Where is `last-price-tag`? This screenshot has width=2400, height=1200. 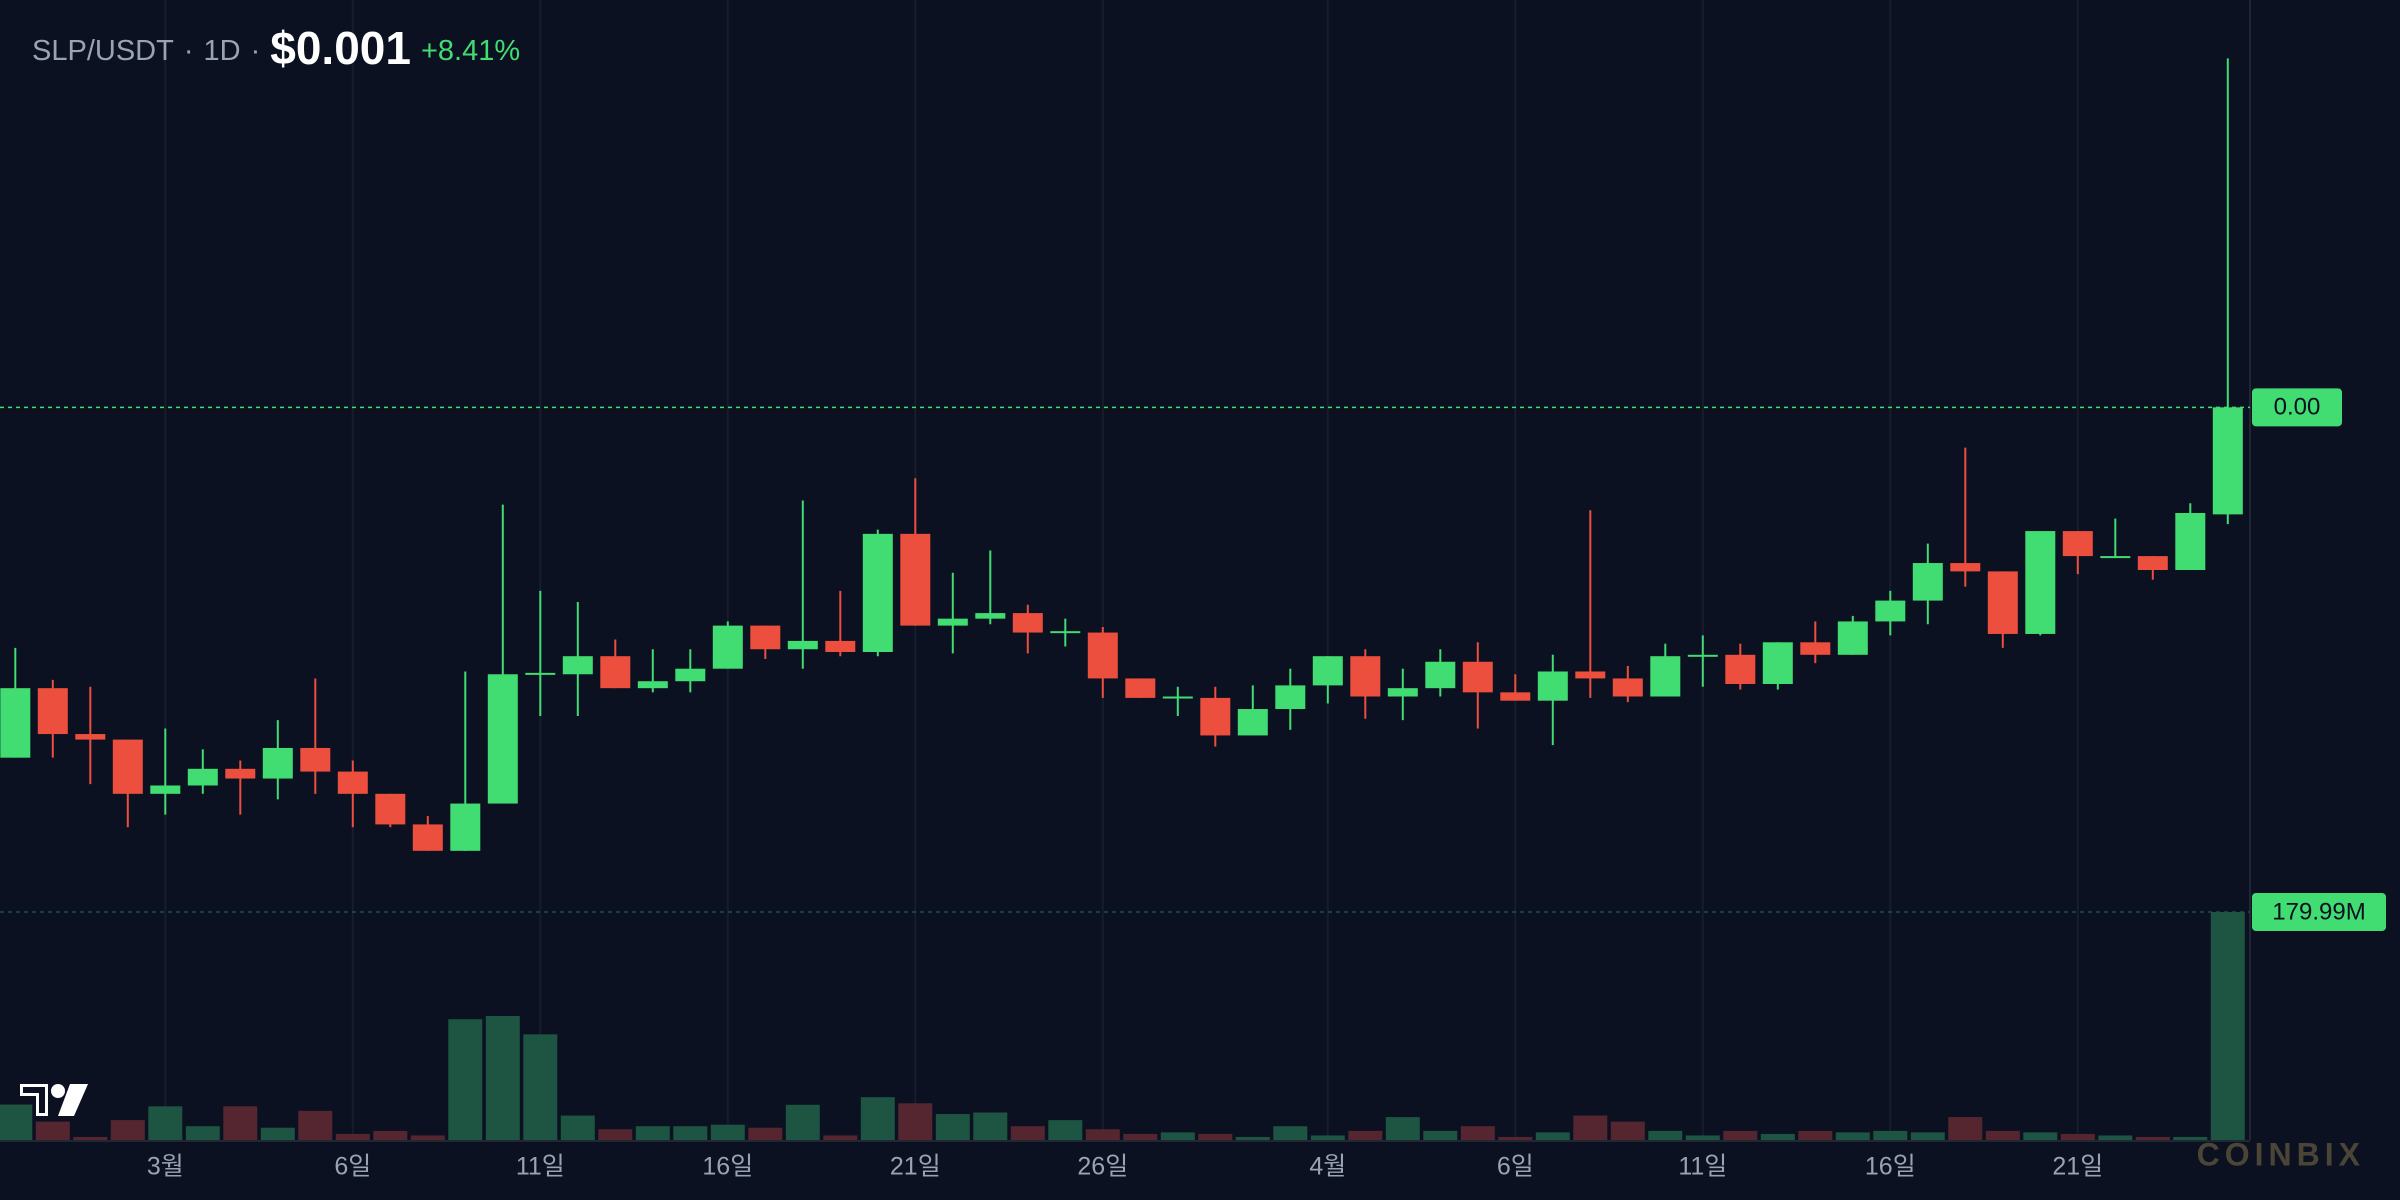 last-price-tag is located at coordinates (2297, 407).